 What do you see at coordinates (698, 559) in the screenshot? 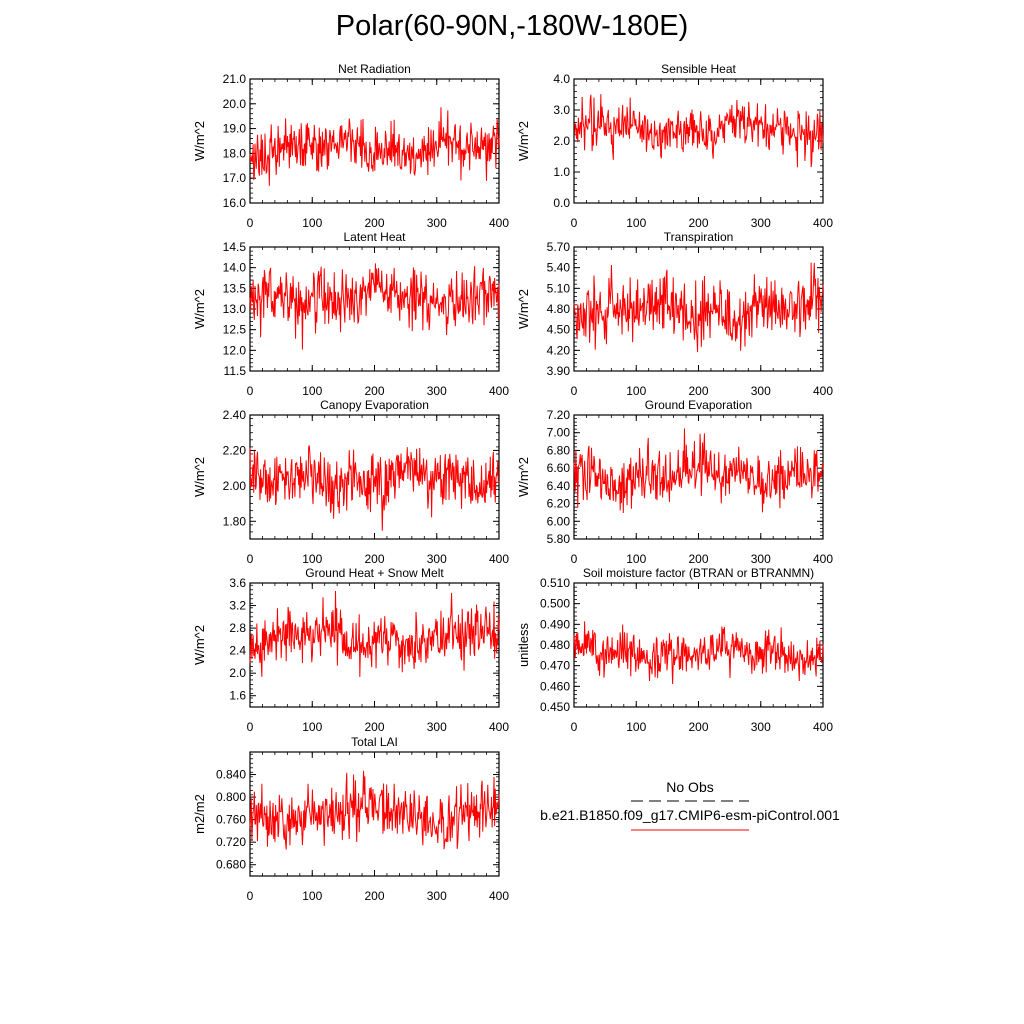
I see `panel-5-xtick-label: 200` at bounding box center [698, 559].